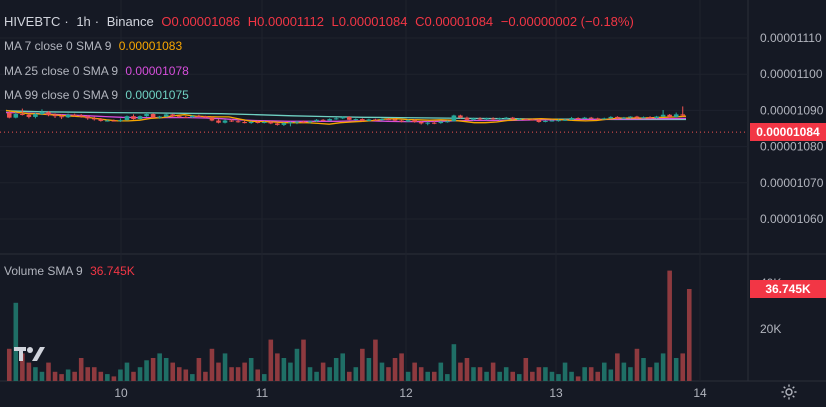 This screenshot has width=826, height=407. I want to click on time-tick-label: 11, so click(262, 393).